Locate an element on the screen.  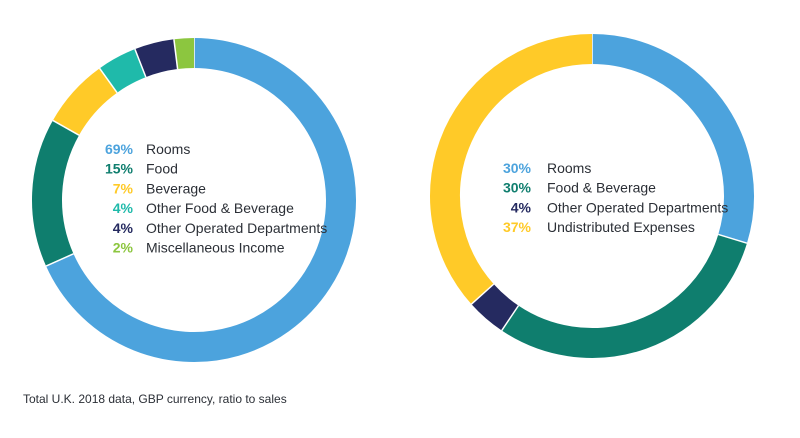
slice-food-and-beverage is located at coordinates (624, 296).